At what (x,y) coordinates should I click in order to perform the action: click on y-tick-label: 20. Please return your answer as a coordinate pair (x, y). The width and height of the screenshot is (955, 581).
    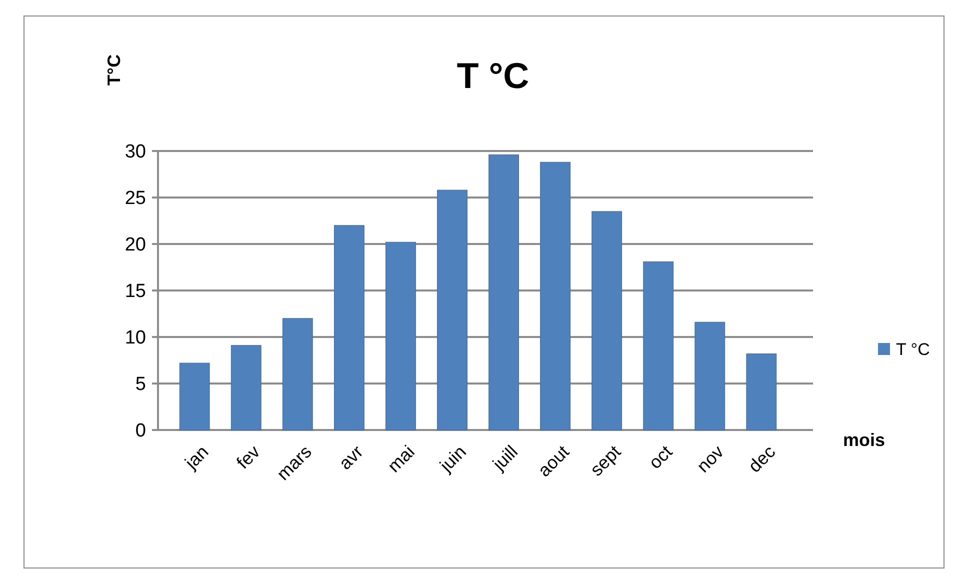
    Looking at the image, I should click on (135, 245).